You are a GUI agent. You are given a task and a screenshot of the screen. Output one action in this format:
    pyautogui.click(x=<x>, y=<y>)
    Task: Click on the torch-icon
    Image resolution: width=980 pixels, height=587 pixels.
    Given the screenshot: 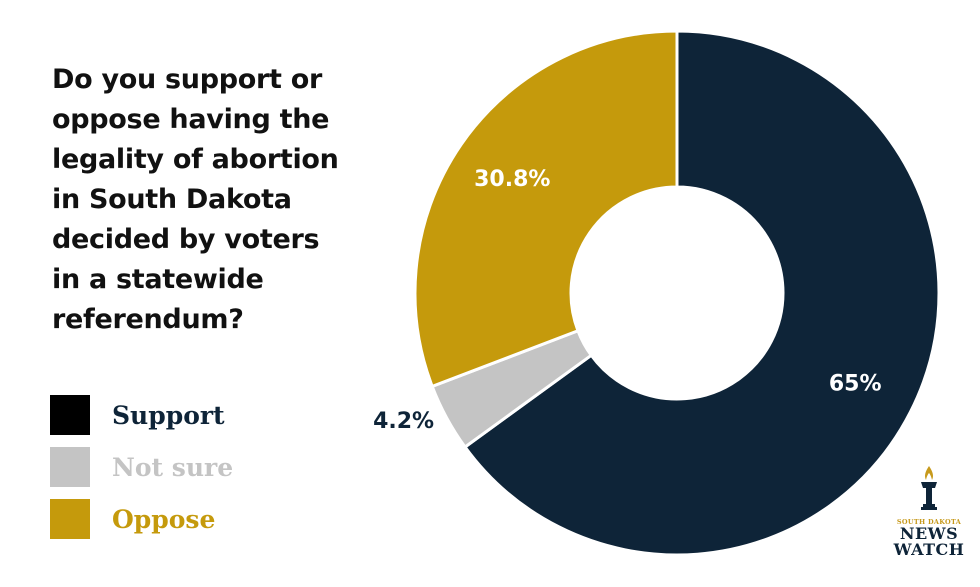 What is the action you would take?
    pyautogui.click(x=929, y=488)
    